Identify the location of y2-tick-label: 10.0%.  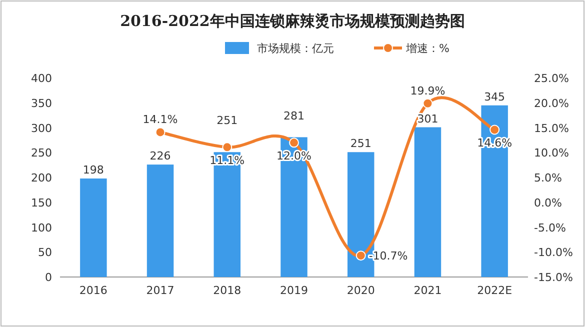
(551, 153).